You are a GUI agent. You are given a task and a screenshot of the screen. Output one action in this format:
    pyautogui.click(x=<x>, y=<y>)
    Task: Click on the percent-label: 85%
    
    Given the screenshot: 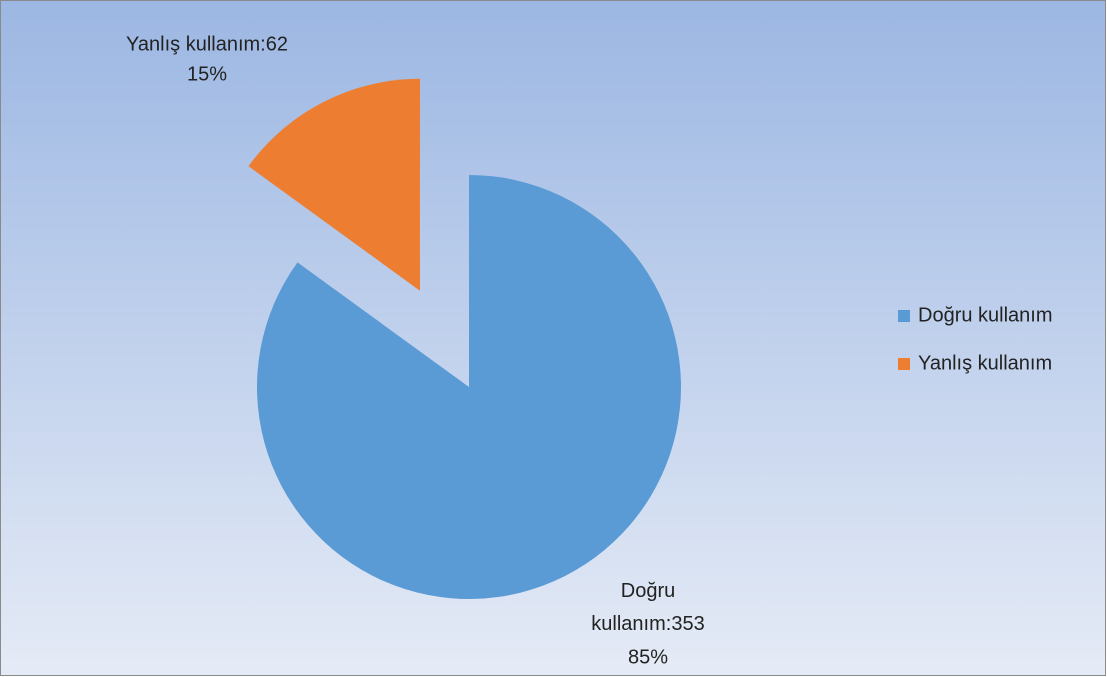 What is the action you would take?
    pyautogui.click(x=648, y=657)
    